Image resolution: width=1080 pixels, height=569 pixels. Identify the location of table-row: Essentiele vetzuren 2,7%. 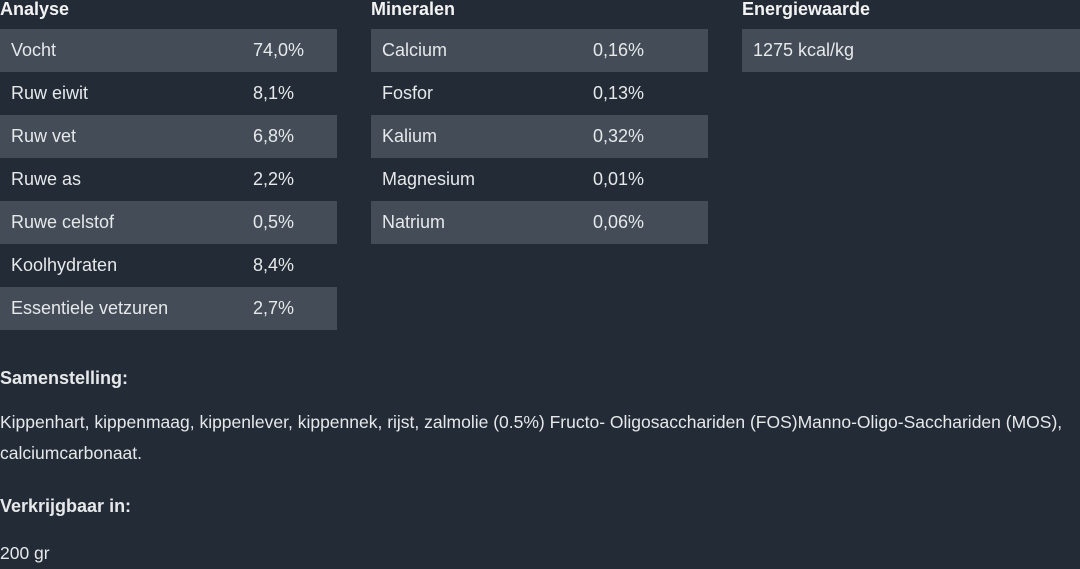
(168, 308).